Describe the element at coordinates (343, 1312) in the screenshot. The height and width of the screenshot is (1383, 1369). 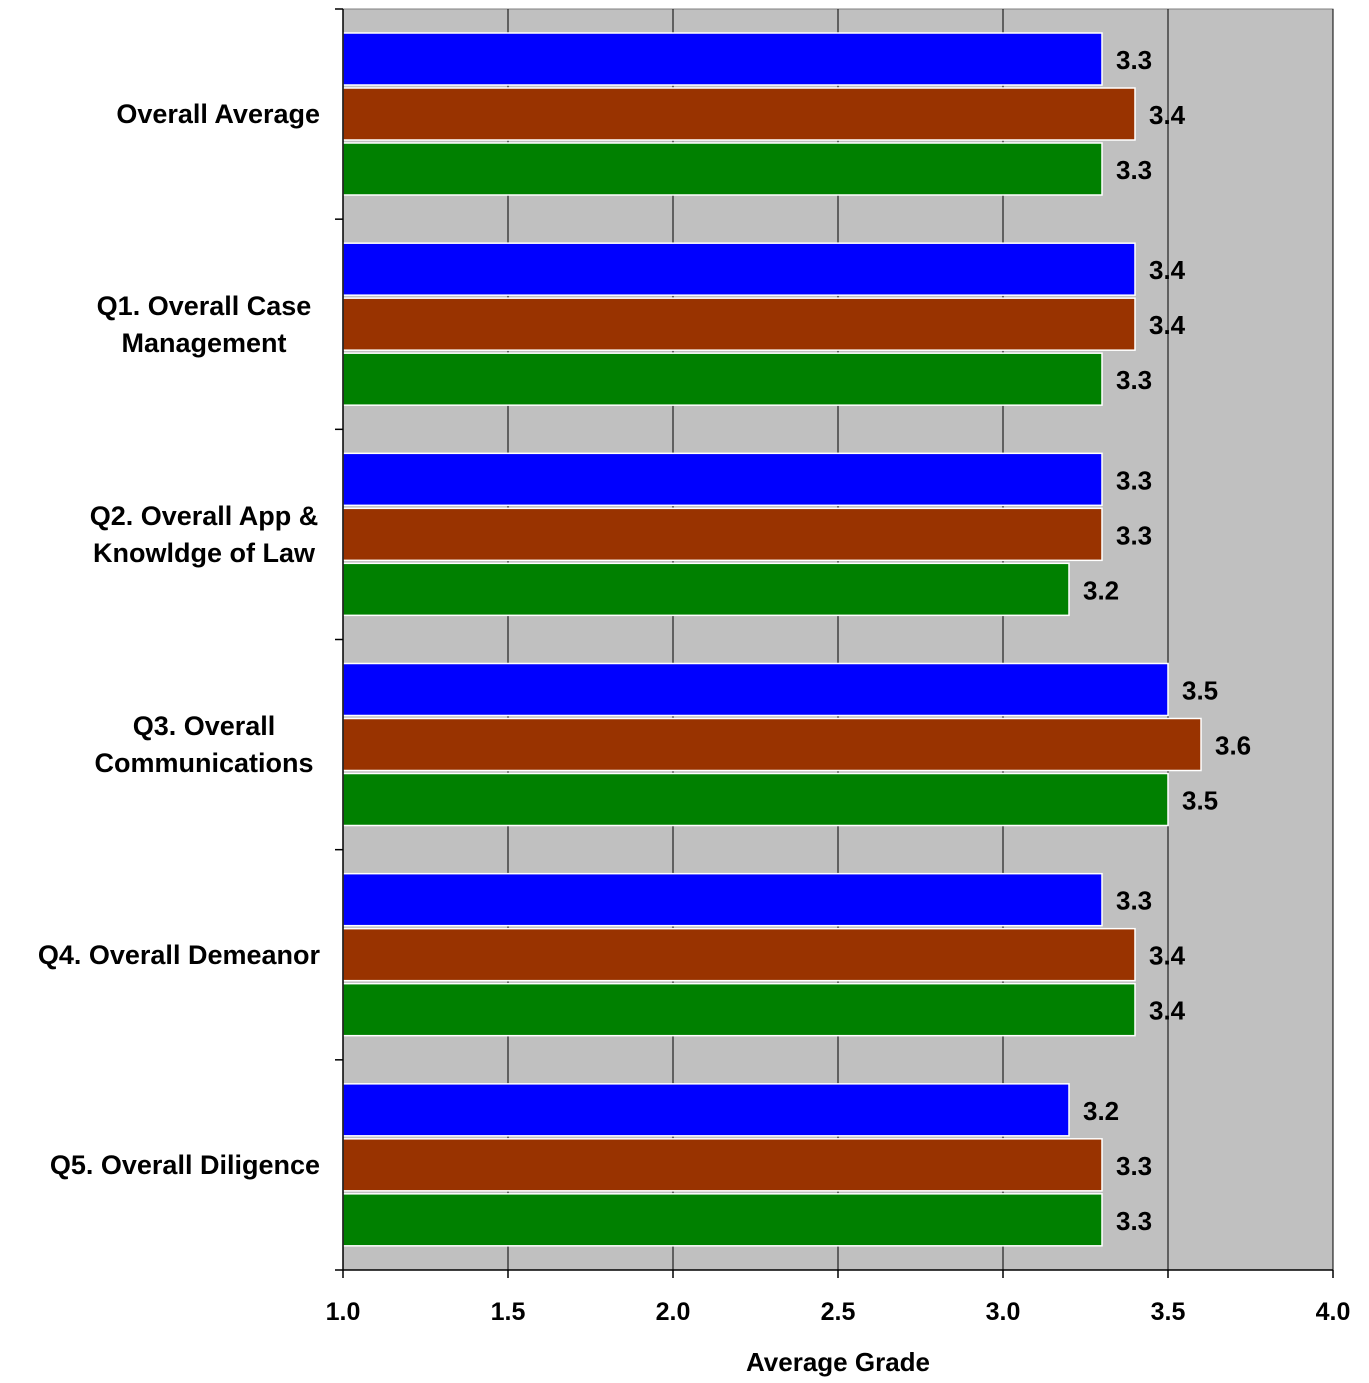
I see `x-tick-label-0: 1.0` at that location.